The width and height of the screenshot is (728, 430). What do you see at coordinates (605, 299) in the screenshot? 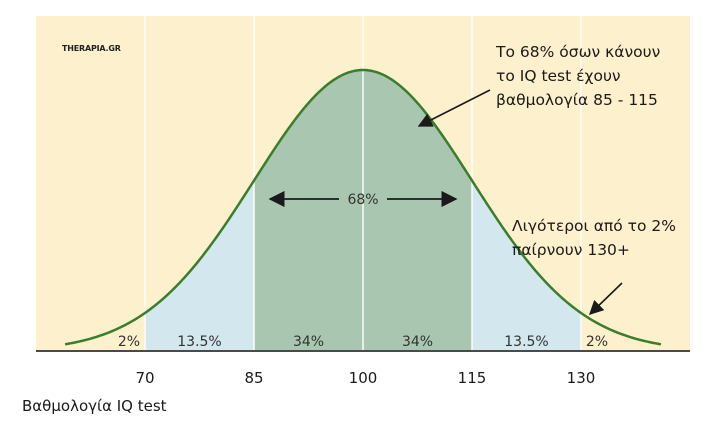
I see `annotation-arrow-tail` at bounding box center [605, 299].